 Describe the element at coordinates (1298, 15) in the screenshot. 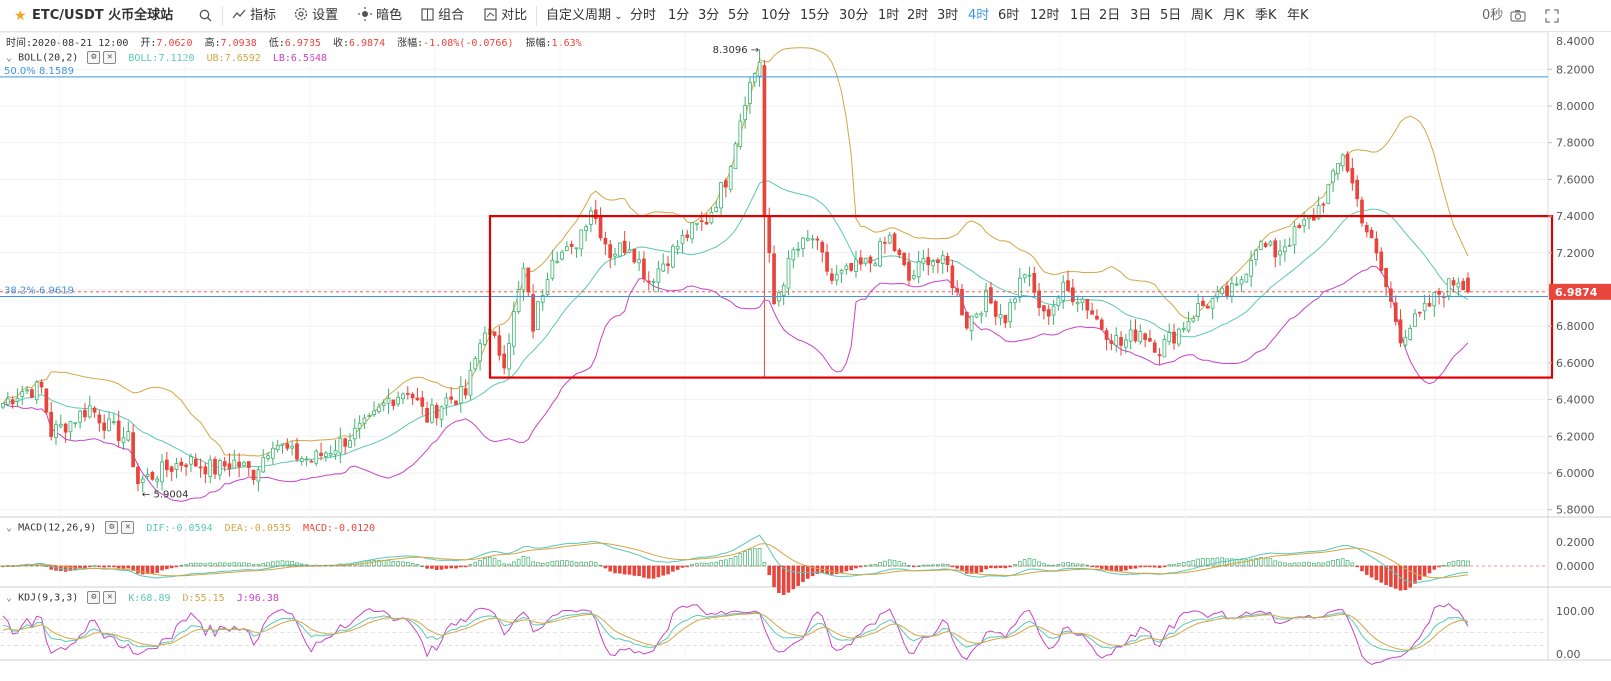

I see `period-20: 年K` at that location.